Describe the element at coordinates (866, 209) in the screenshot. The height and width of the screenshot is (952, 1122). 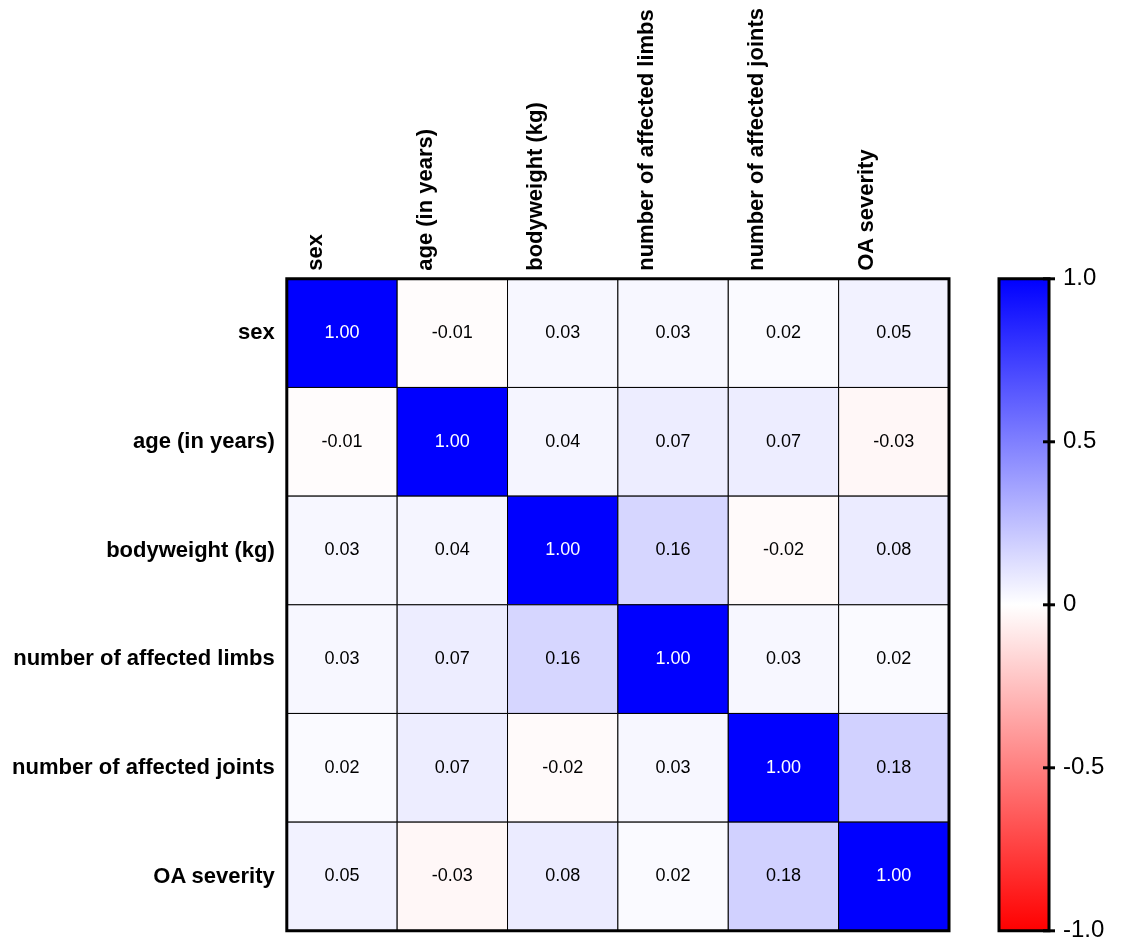
I see `x-tick-label: OA severity` at that location.